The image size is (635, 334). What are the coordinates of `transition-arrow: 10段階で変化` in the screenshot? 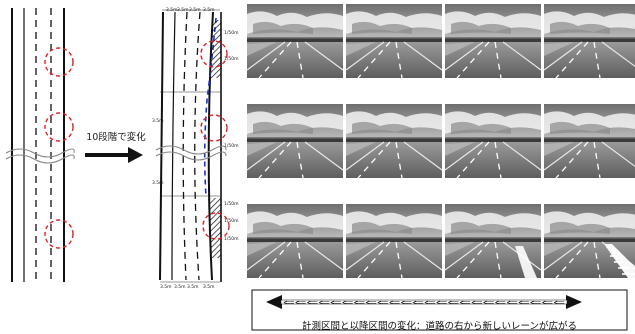 It's located at (115, 147).